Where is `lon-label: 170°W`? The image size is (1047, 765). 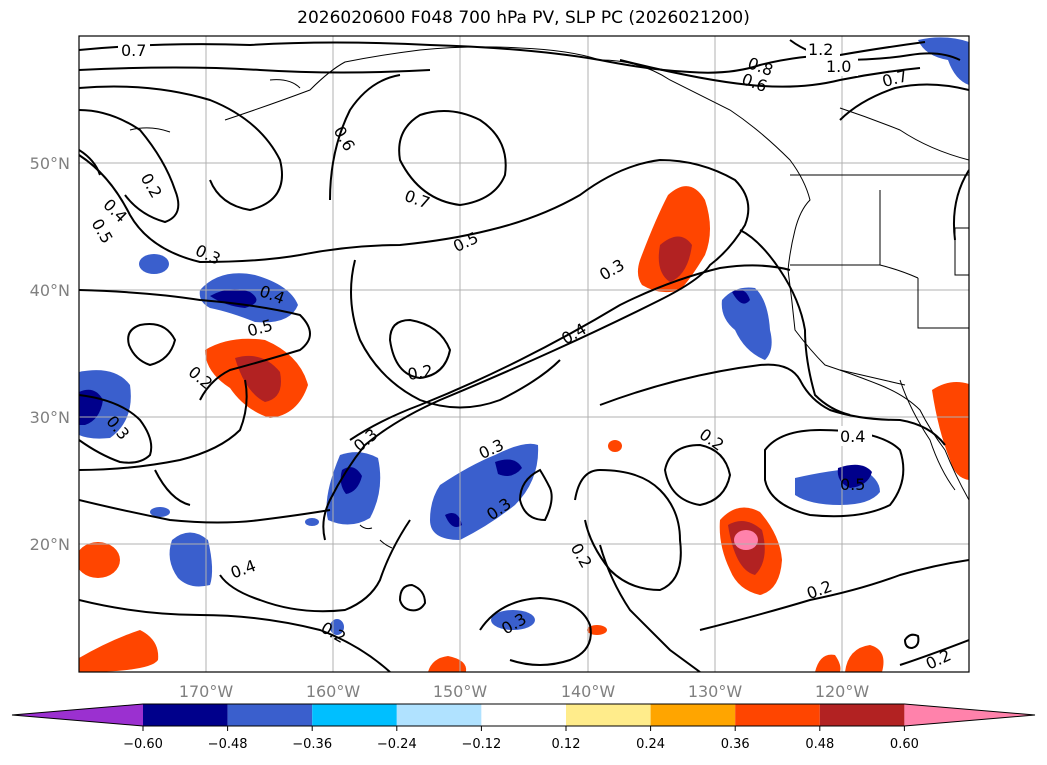
lon-label: 170°W is located at coordinates (206, 691).